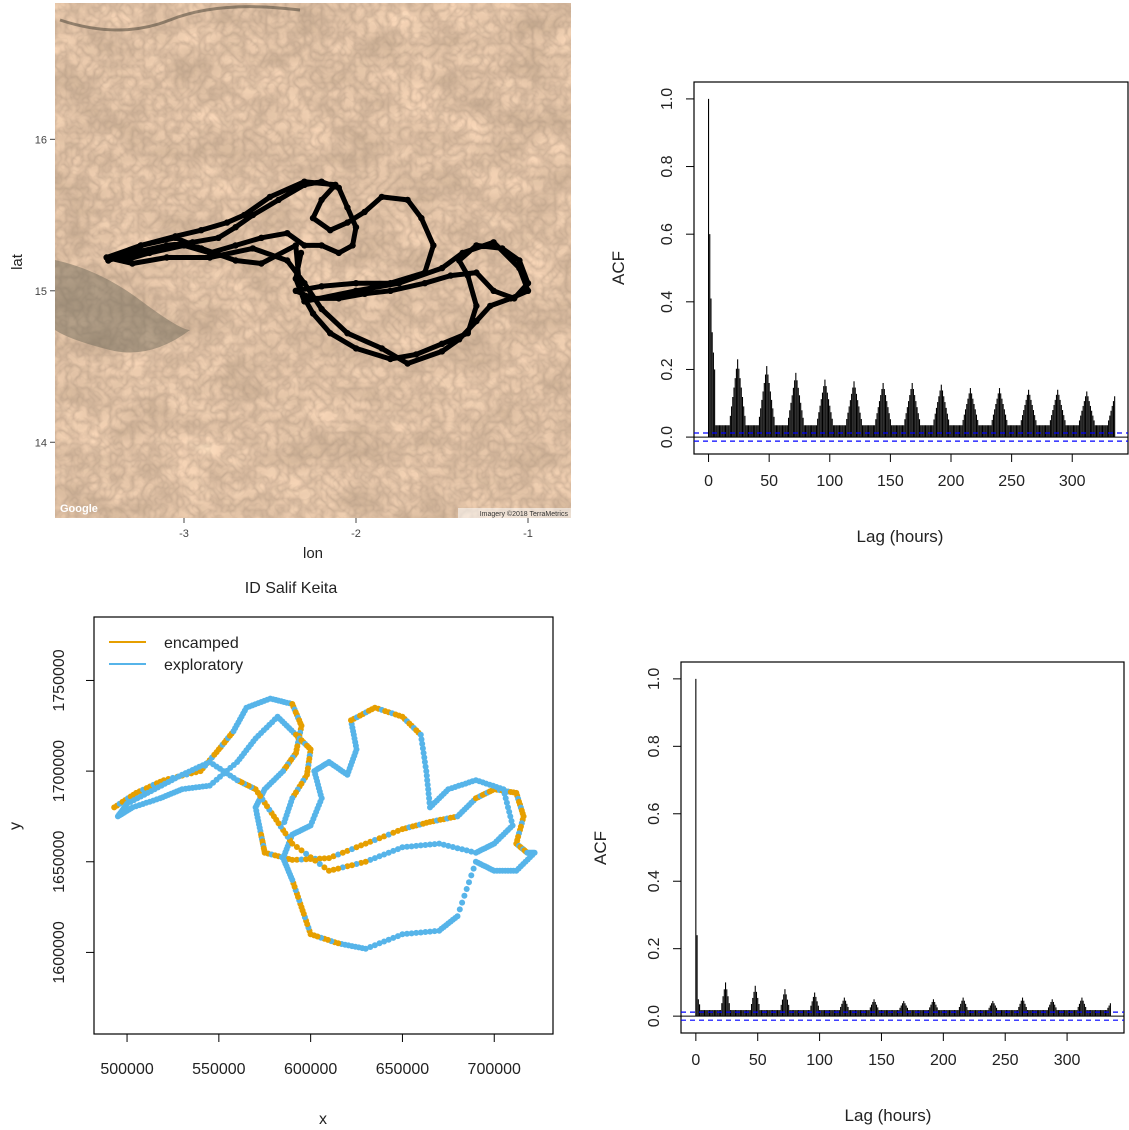 The height and width of the screenshot is (1130, 1129). I want to click on acf-x-tick-label: 250, so click(1011, 481).